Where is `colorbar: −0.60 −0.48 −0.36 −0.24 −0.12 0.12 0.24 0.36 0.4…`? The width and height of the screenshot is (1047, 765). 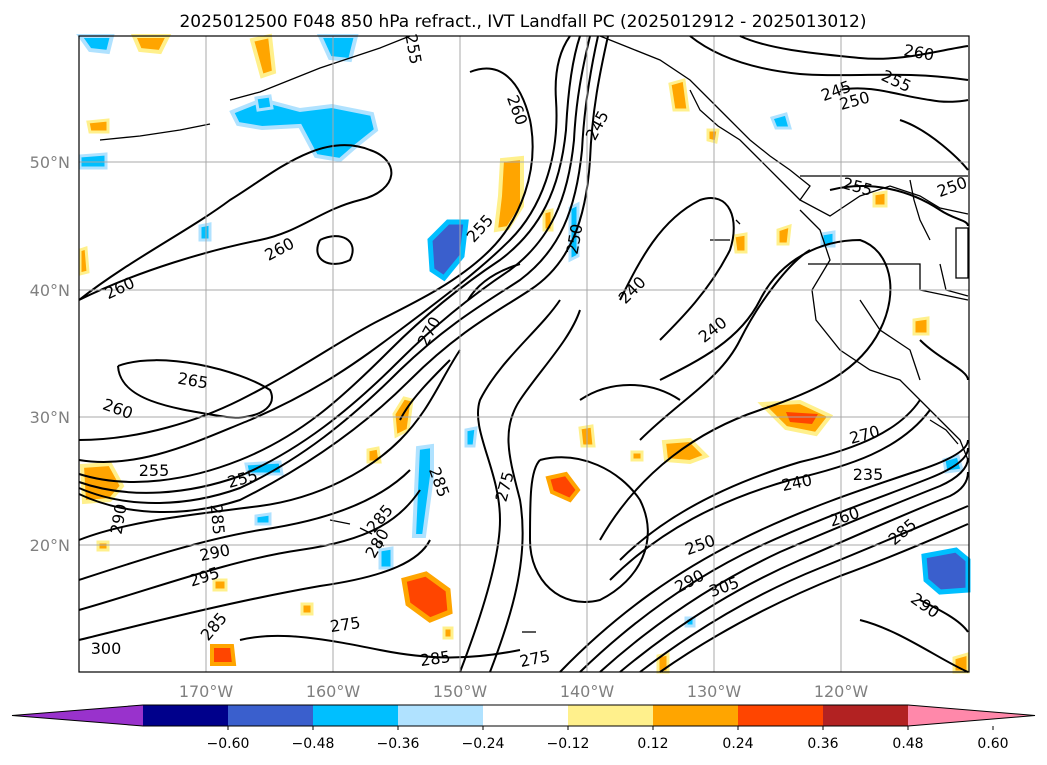
colorbar: −0.60 −0.48 −0.36 −0.24 −0.12 0.12 0.24 0.36 0.4… is located at coordinates (523, 728).